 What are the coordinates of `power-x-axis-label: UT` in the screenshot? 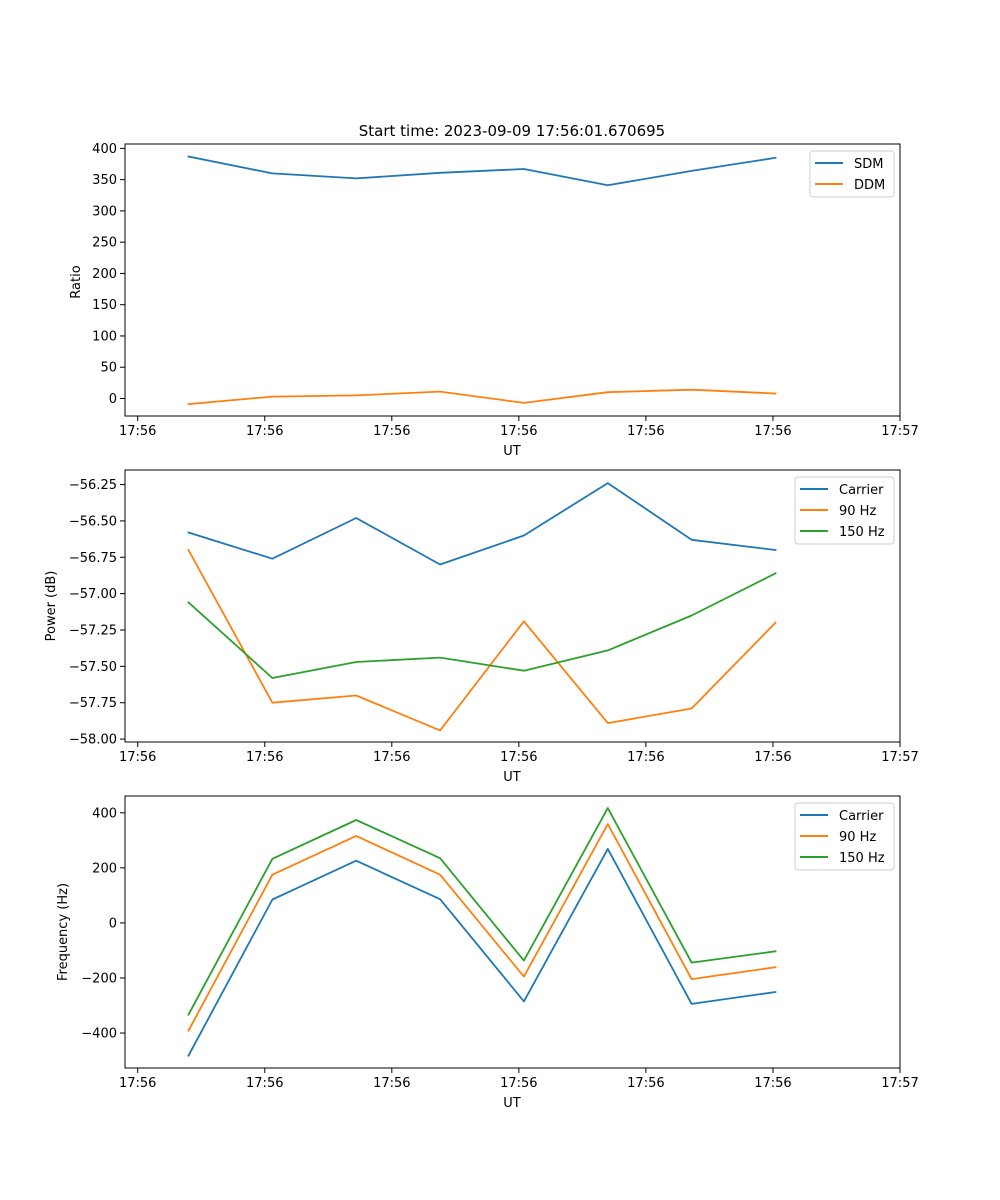 It's located at (512, 777).